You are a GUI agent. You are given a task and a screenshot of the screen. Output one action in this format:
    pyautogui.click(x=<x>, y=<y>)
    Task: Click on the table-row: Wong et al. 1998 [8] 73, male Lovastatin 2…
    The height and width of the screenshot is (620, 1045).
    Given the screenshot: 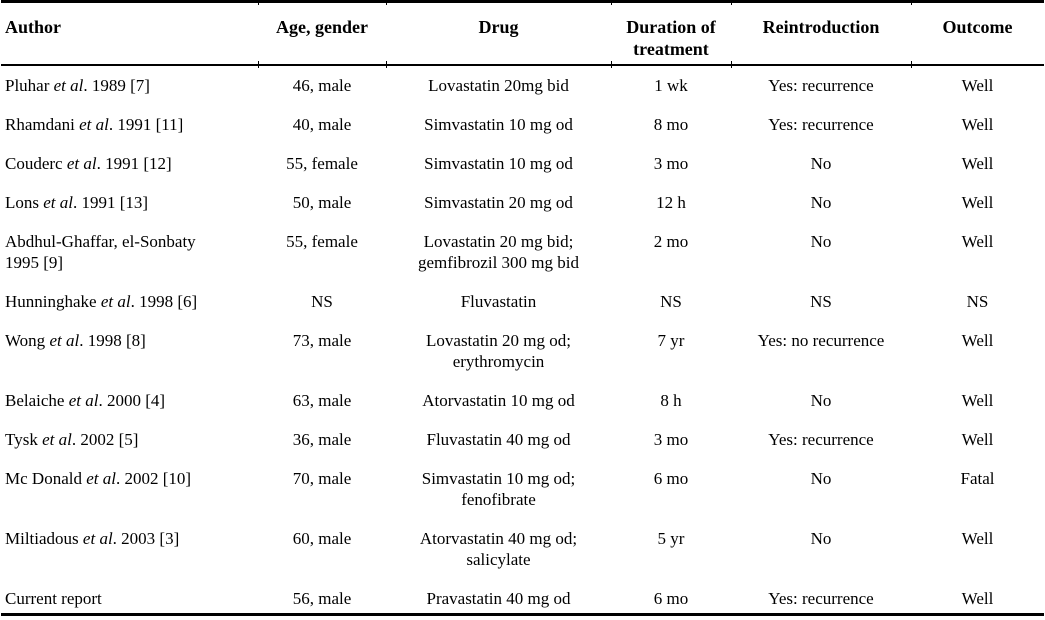 What is the action you would take?
    pyautogui.click(x=522, y=351)
    